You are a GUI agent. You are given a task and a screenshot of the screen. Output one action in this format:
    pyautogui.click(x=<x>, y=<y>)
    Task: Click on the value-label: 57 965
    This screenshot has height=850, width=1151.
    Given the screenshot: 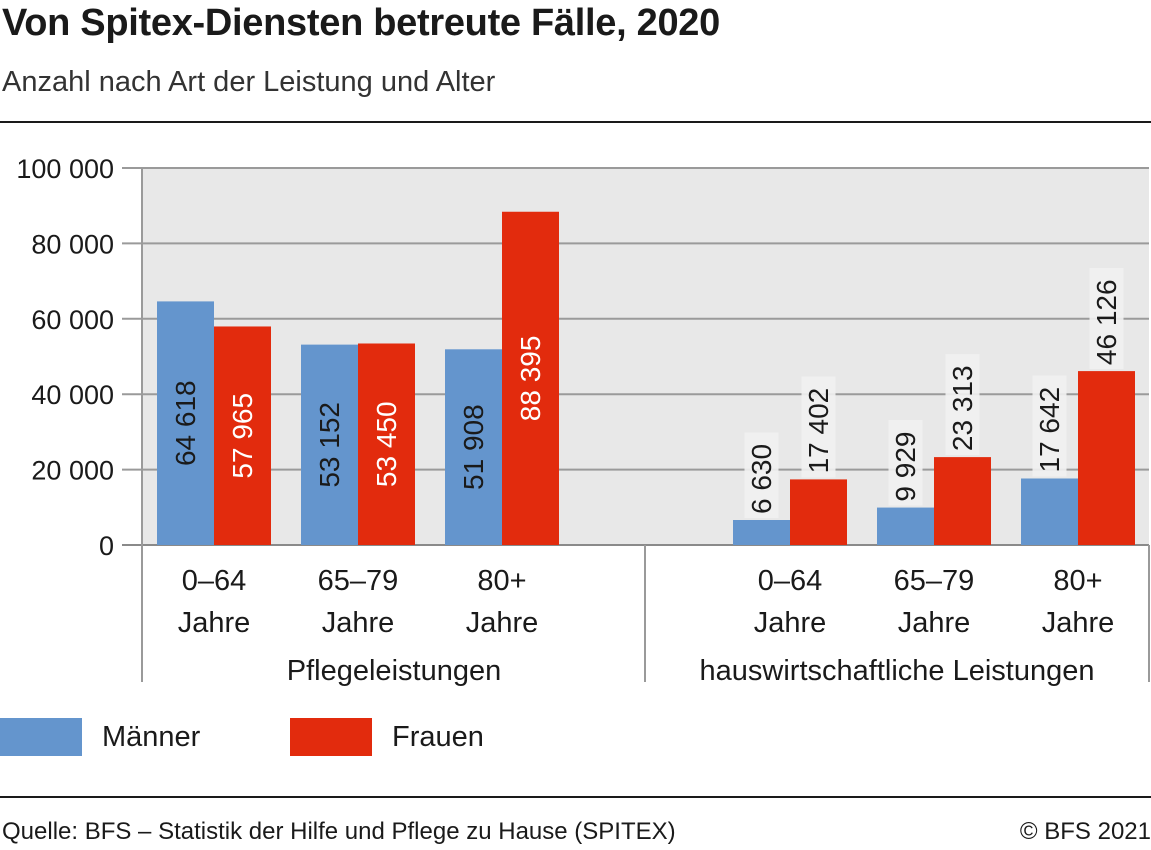 What is the action you would take?
    pyautogui.click(x=242, y=436)
    